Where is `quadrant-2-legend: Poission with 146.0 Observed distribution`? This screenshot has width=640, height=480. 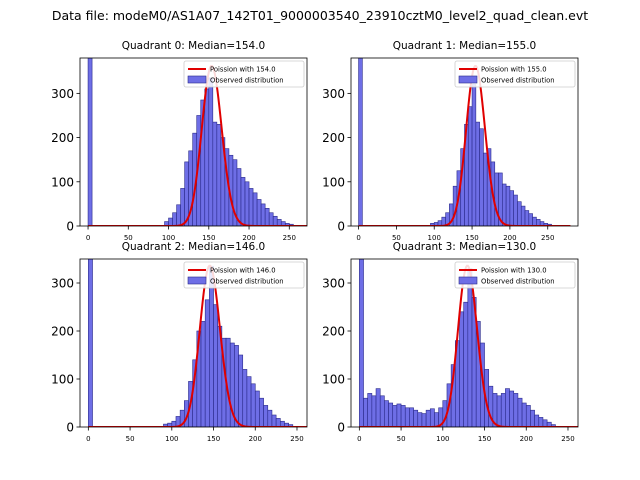
quadrant-2-legend: Poission with 146.0 Observed distribution is located at coordinates (244, 275).